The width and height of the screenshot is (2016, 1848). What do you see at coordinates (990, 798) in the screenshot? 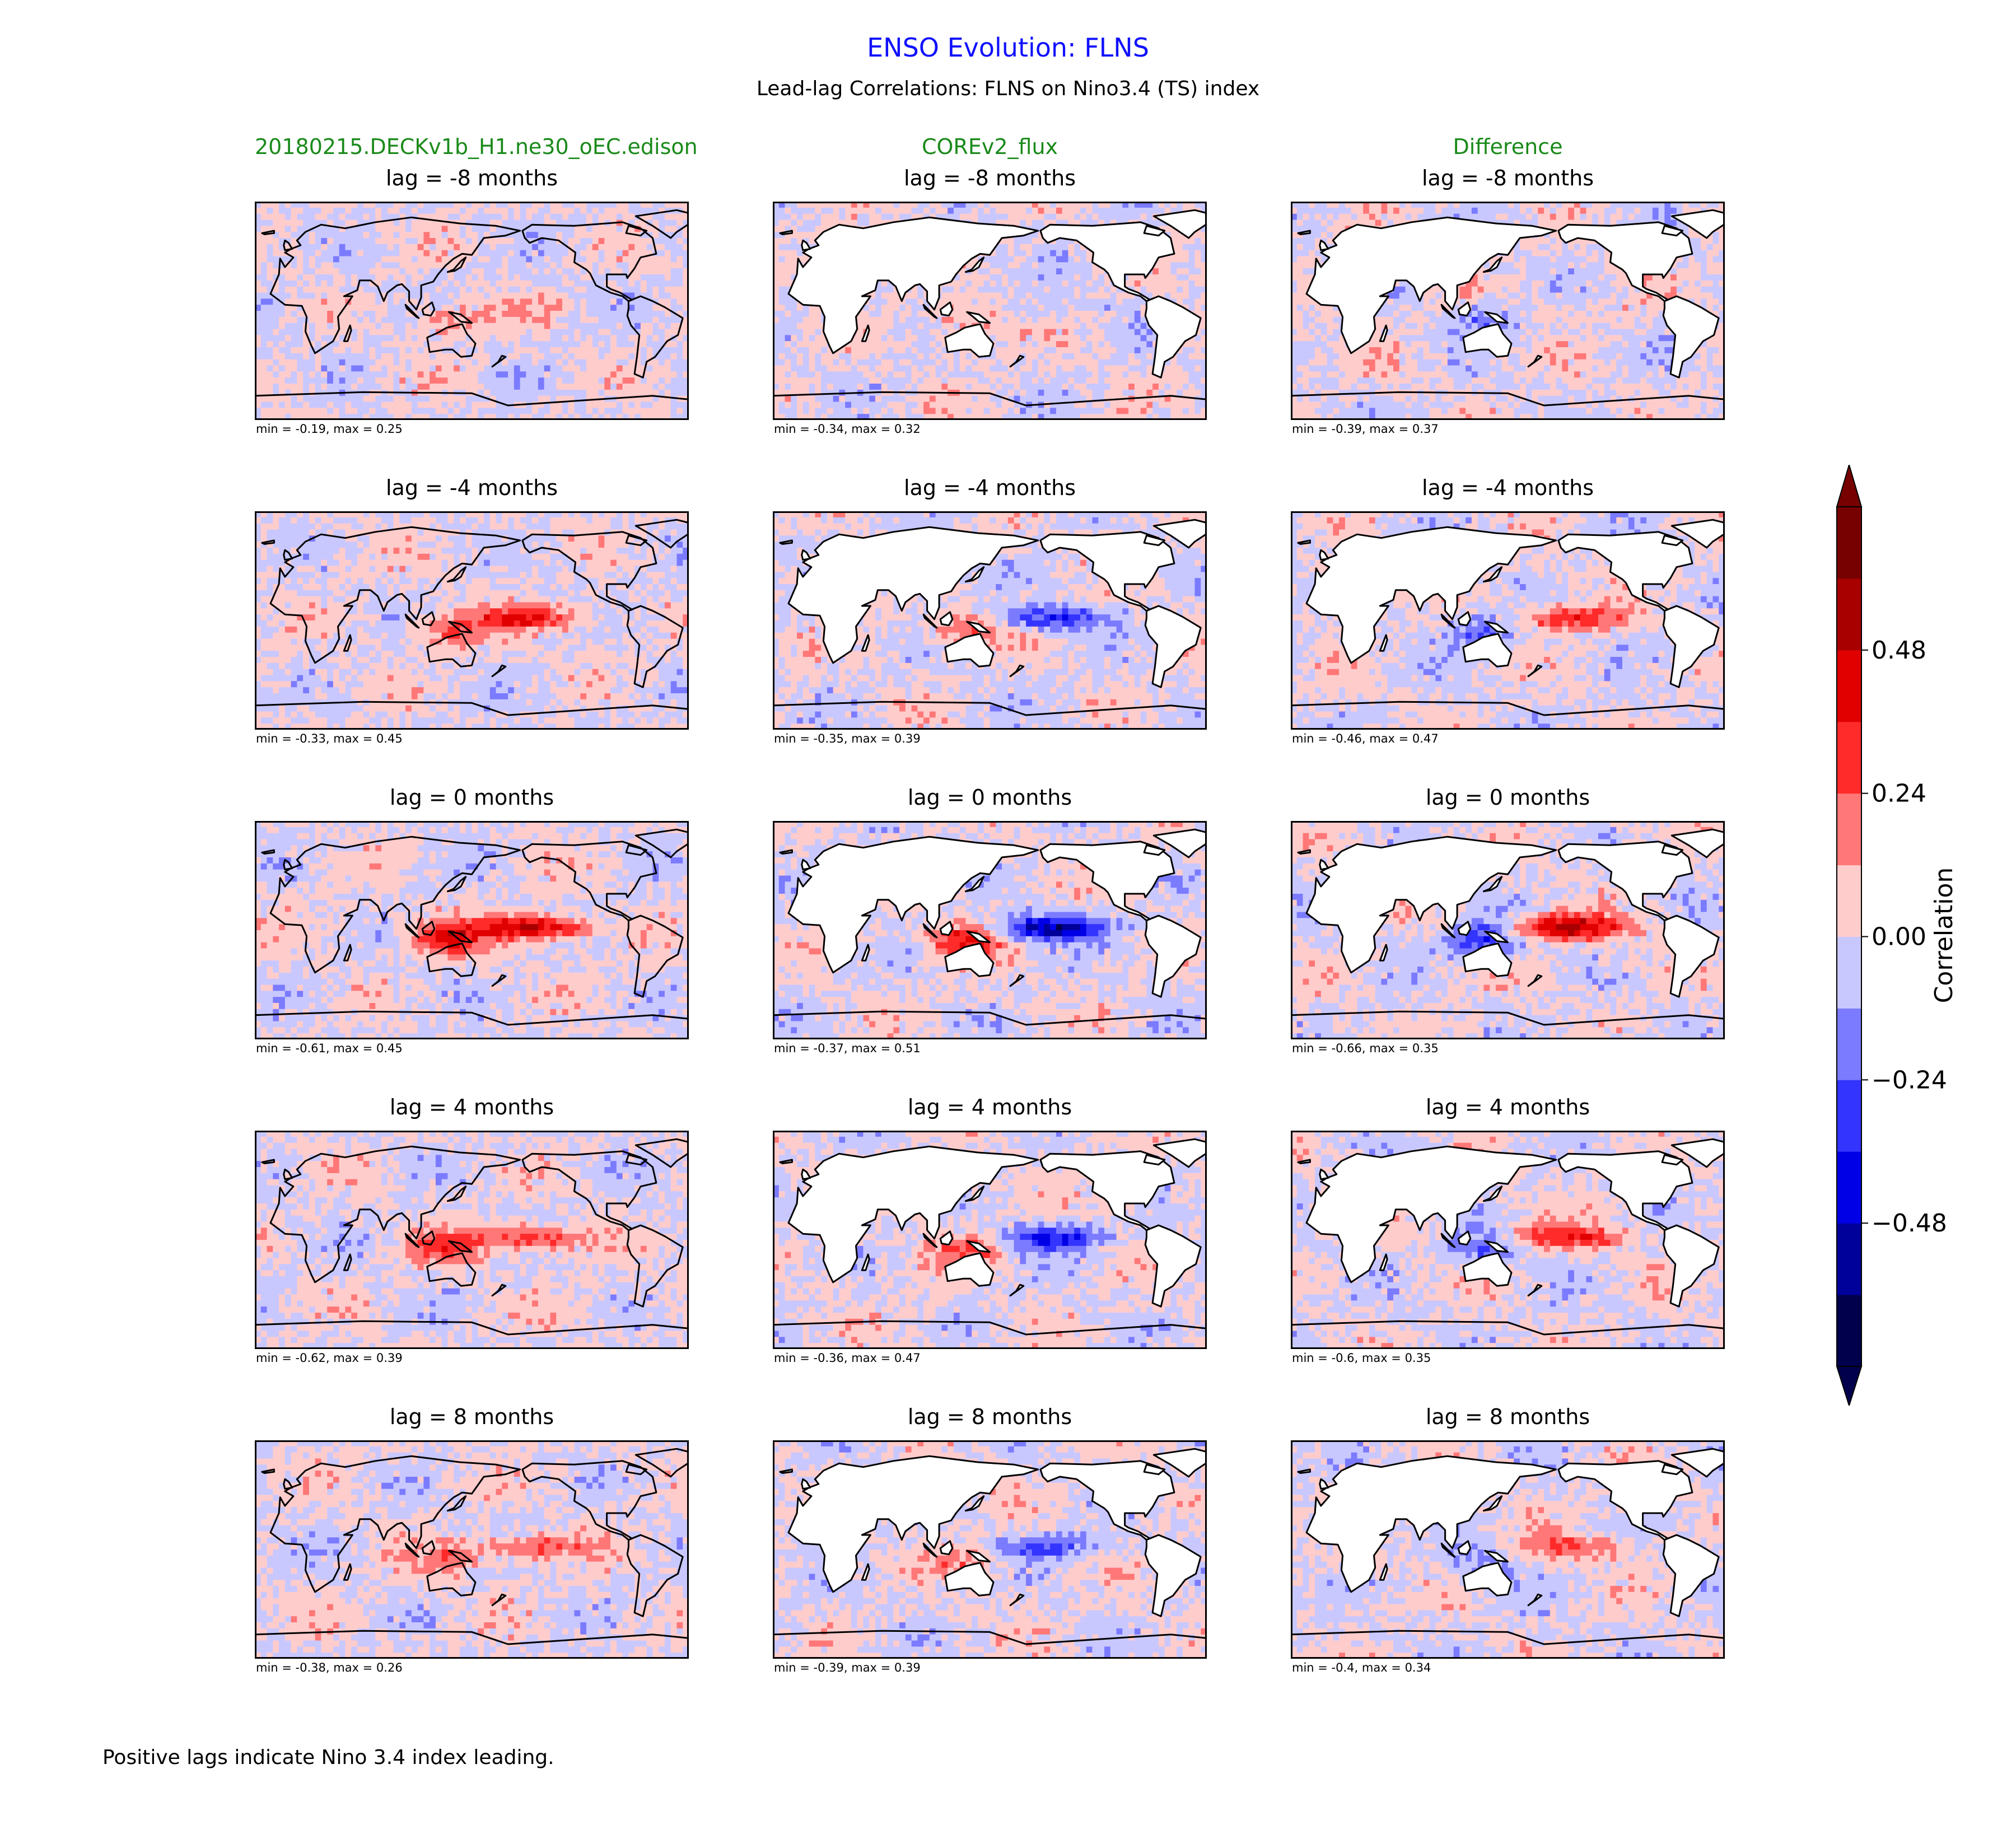
I see `panel-title: lag = 0 months` at bounding box center [990, 798].